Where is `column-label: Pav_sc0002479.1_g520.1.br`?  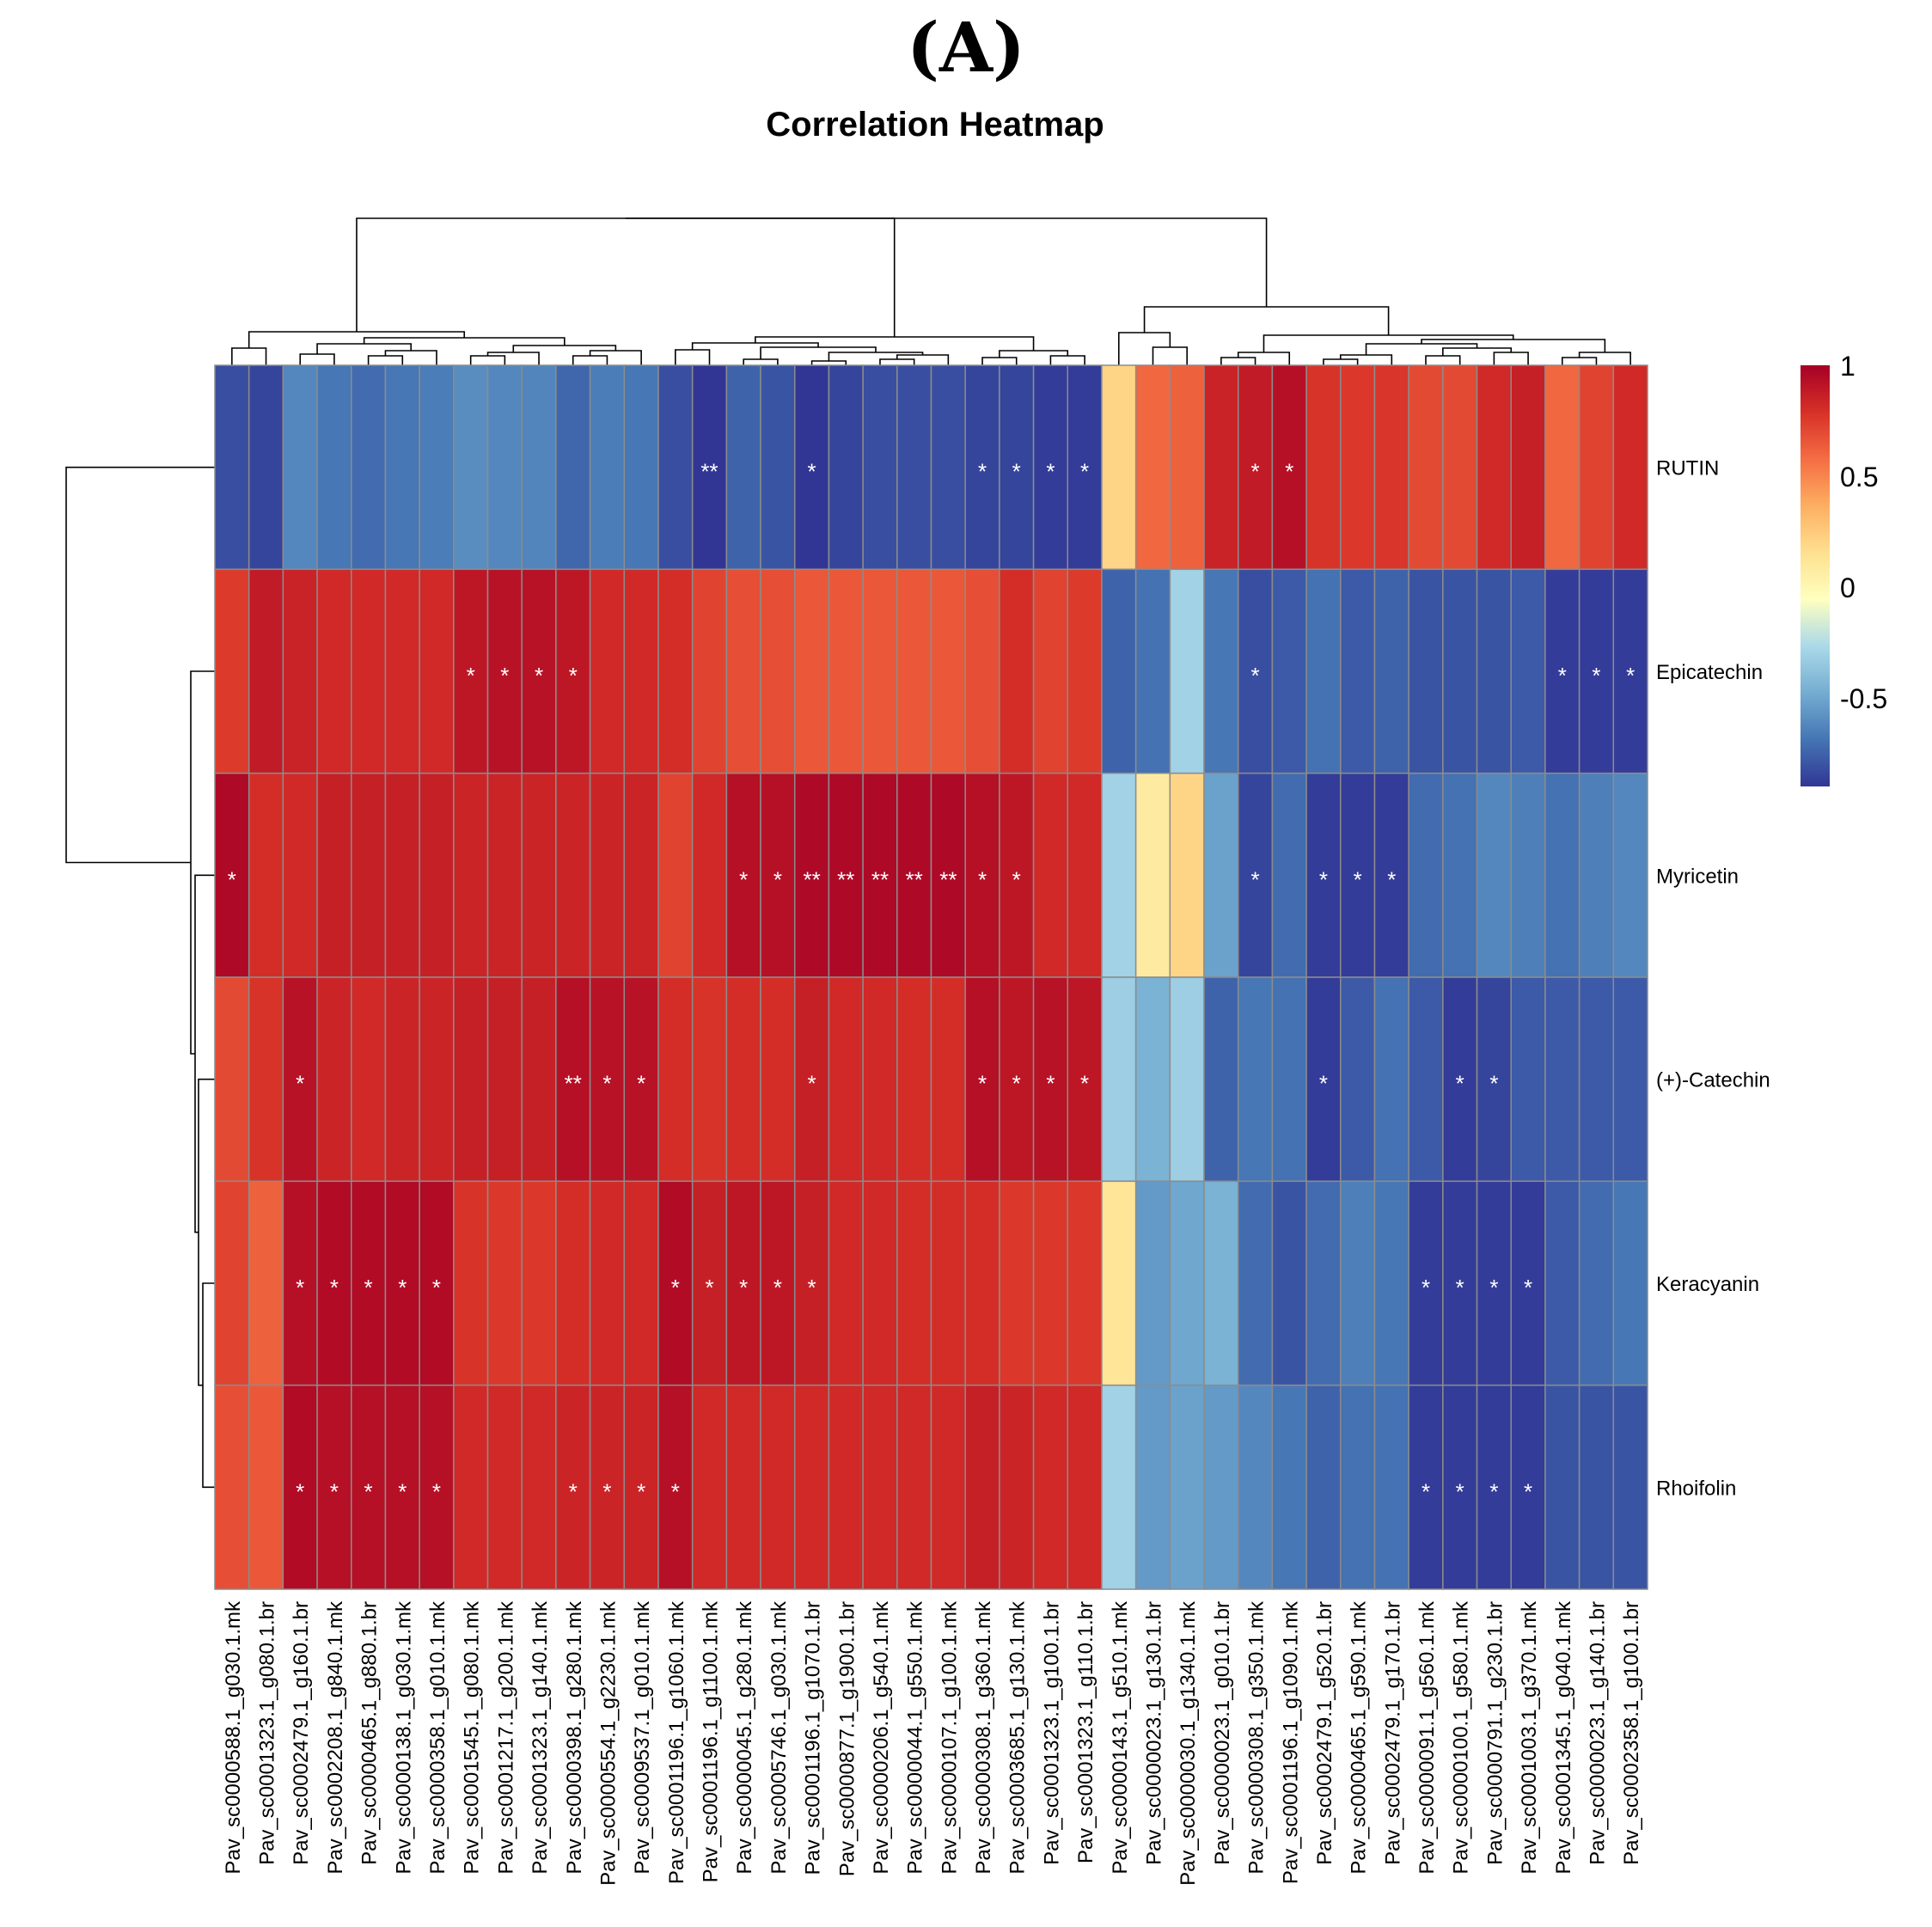 column-label: Pav_sc0002479.1_g520.1.br is located at coordinates (1324, 1733).